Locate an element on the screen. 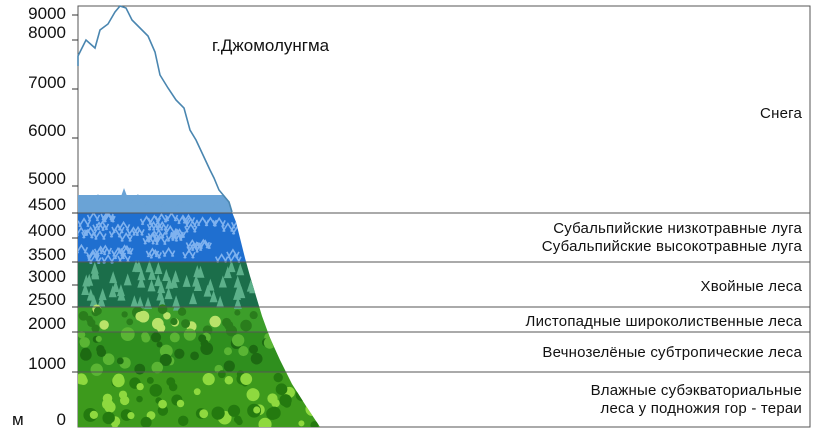  zone-label-conifer: Хвойные леса is located at coordinates (751, 286).